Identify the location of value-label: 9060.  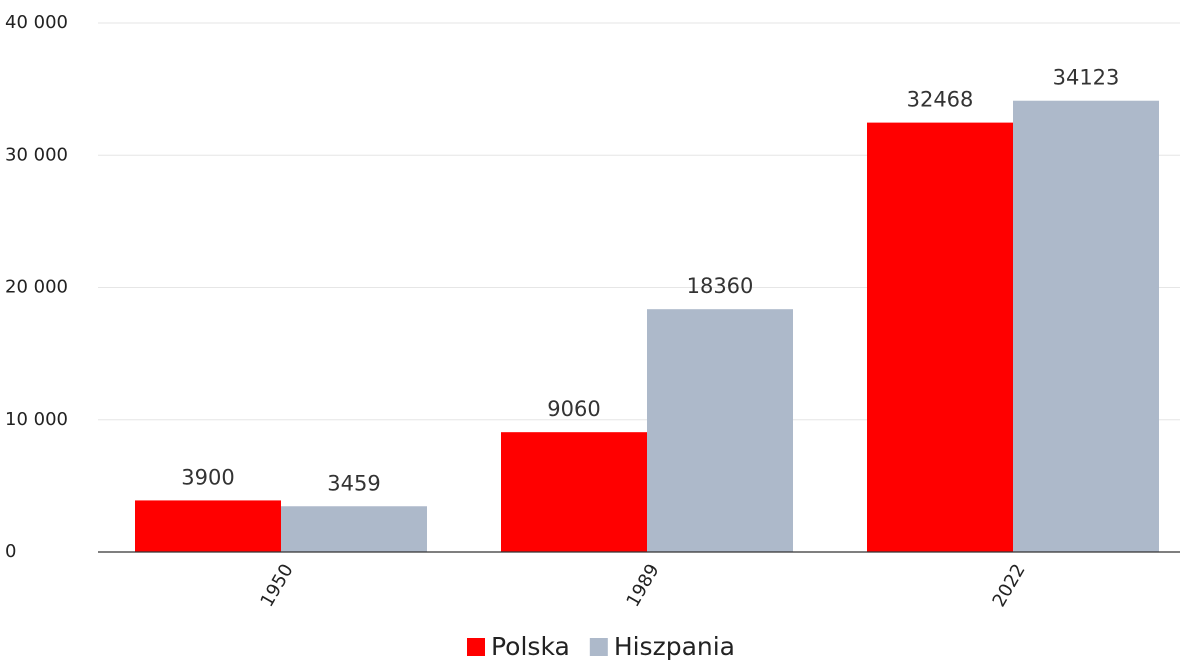
(573, 409).